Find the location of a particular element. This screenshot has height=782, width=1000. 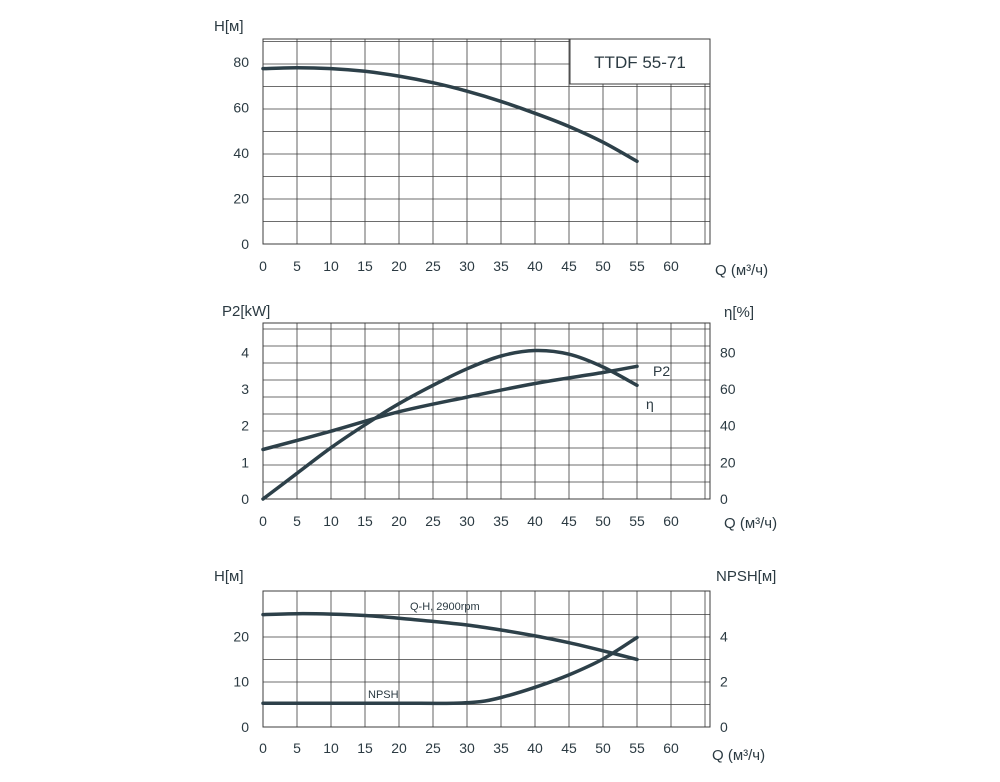

npsh-series-label: NPSH is located at coordinates (383, 695).